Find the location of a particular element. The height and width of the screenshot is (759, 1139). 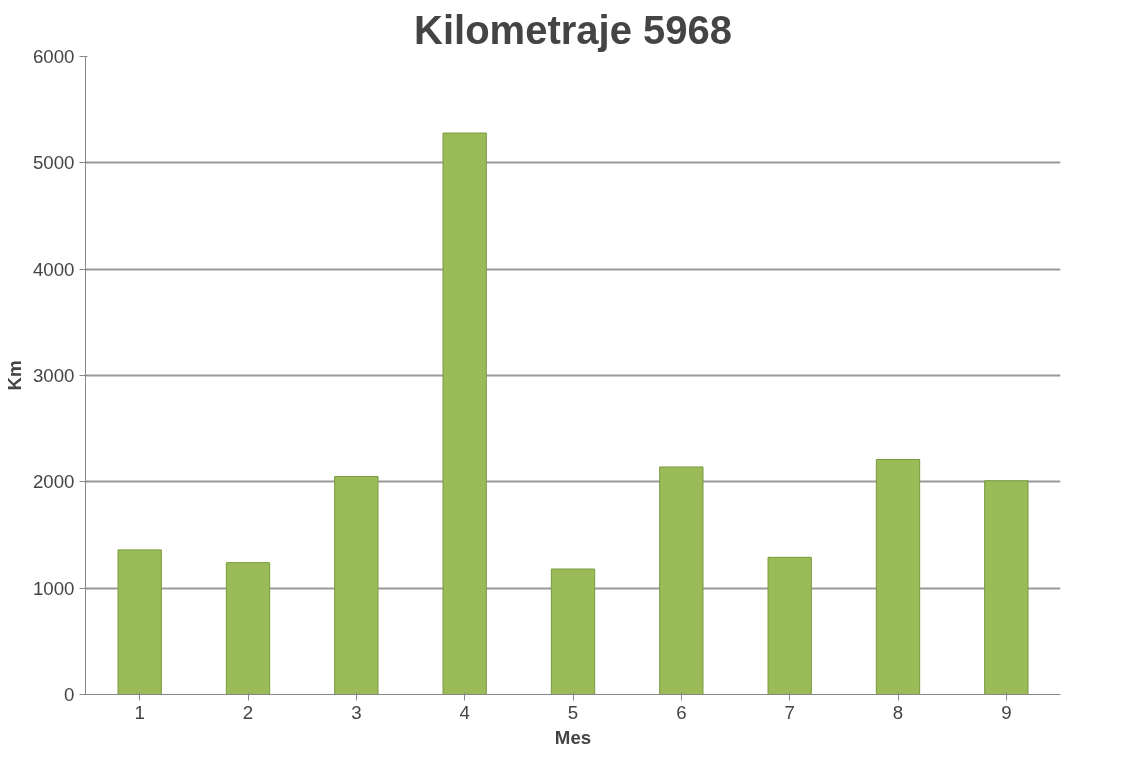

y-tick-label: 4000 is located at coordinates (54, 269).